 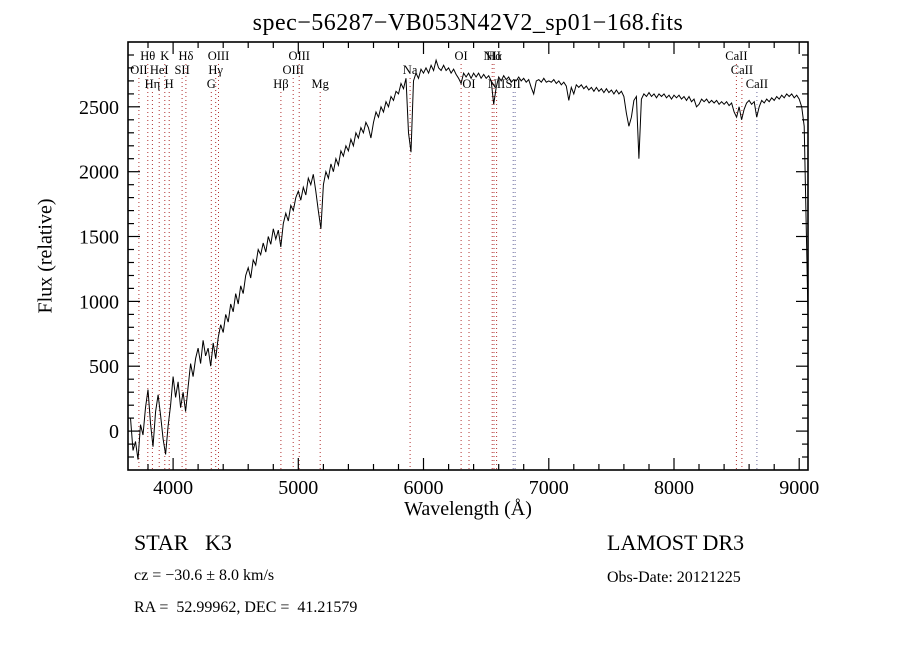 I want to click on spectral-line-label: Hα, so click(x=494, y=56).